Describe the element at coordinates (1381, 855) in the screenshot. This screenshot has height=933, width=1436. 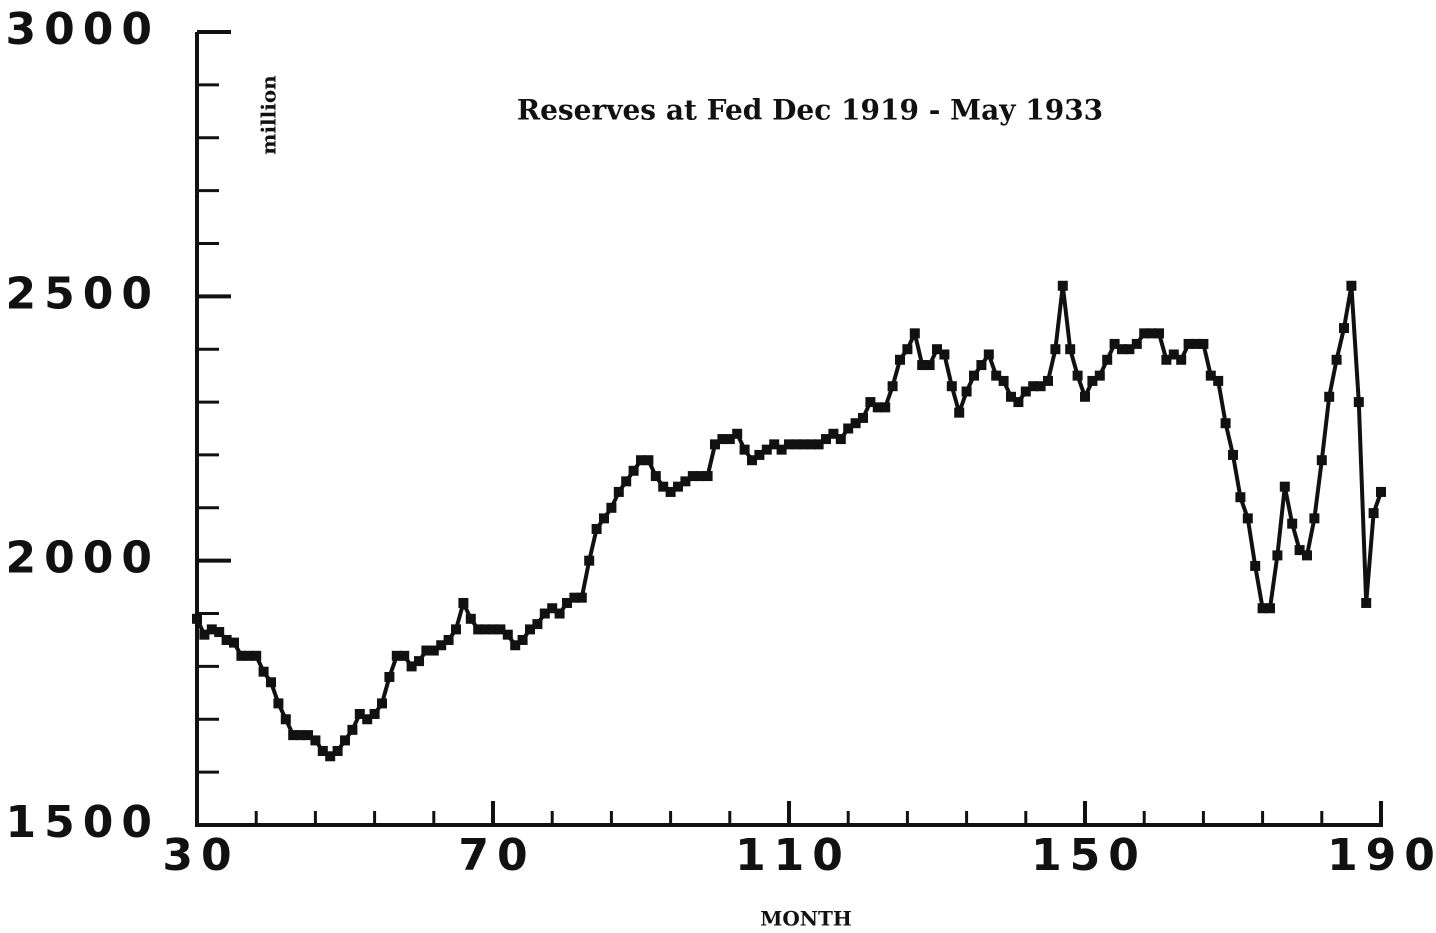
I see `x-tick-label: 190` at that location.